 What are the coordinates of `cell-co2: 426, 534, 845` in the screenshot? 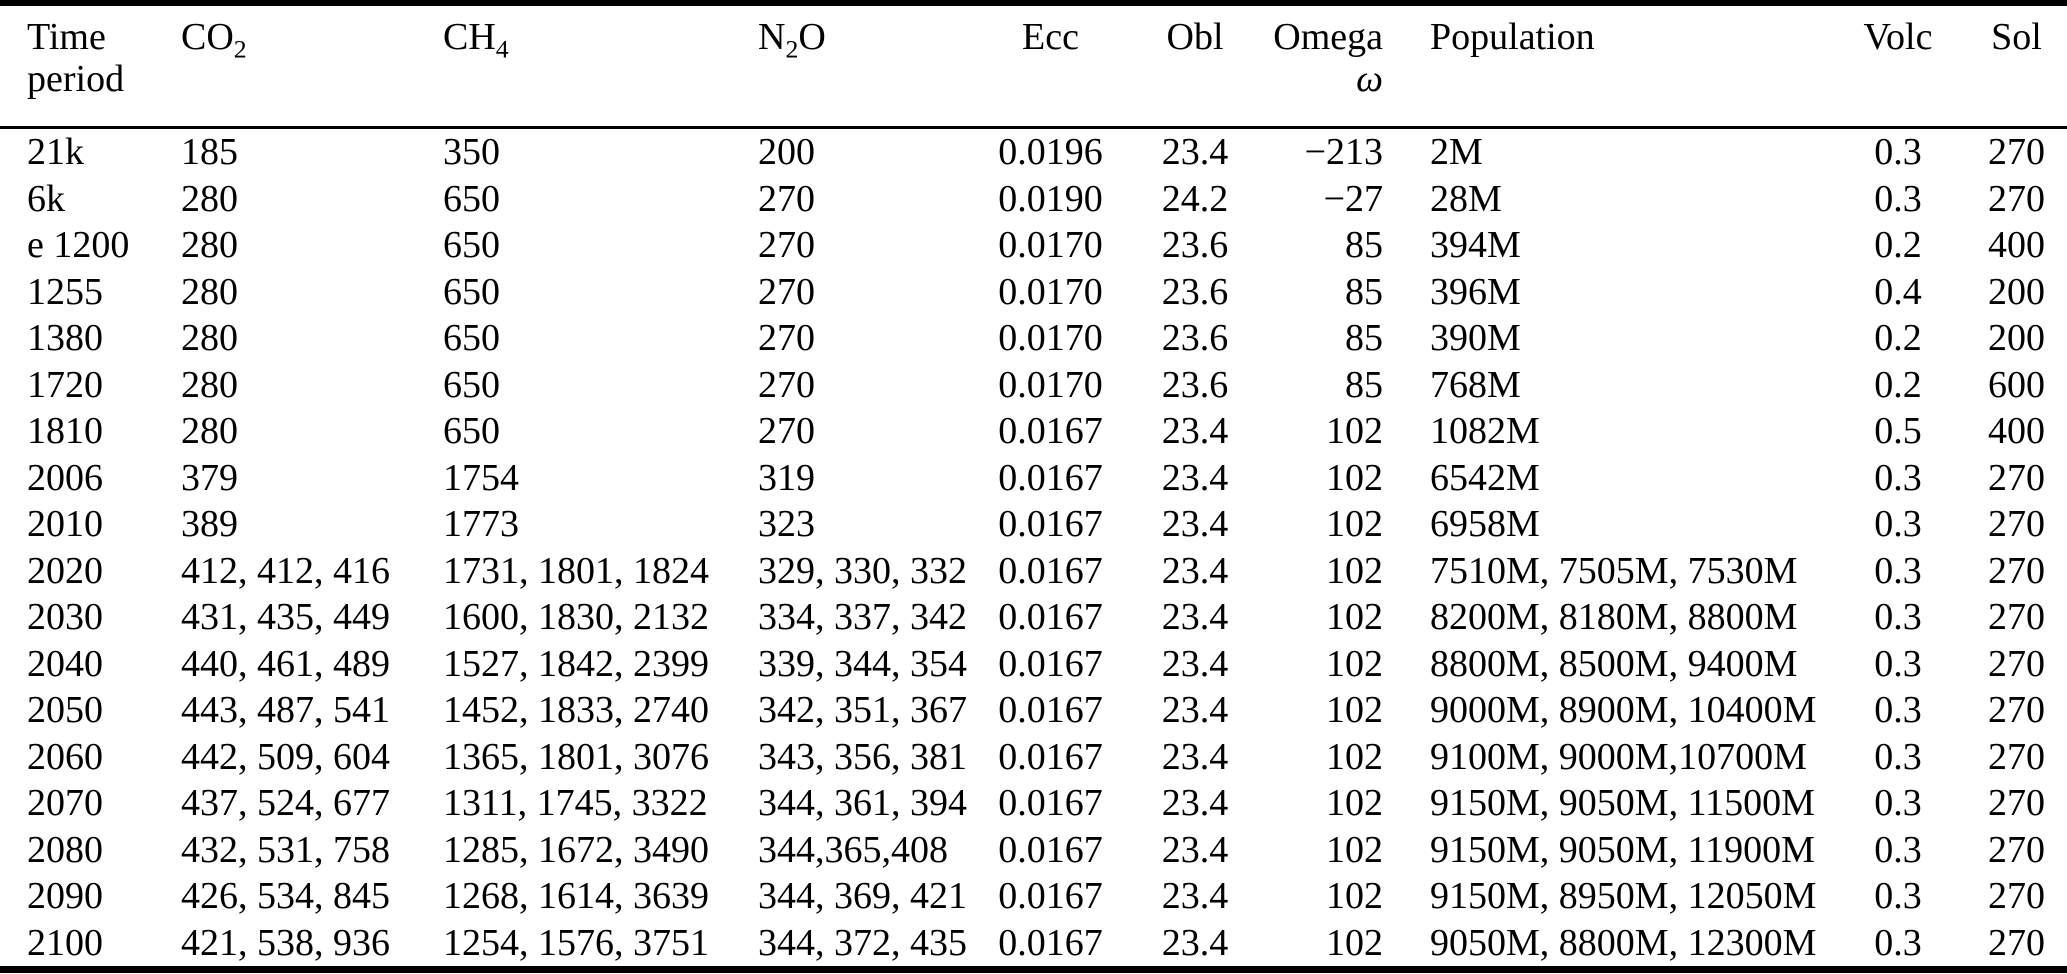 It's located at (285, 896).